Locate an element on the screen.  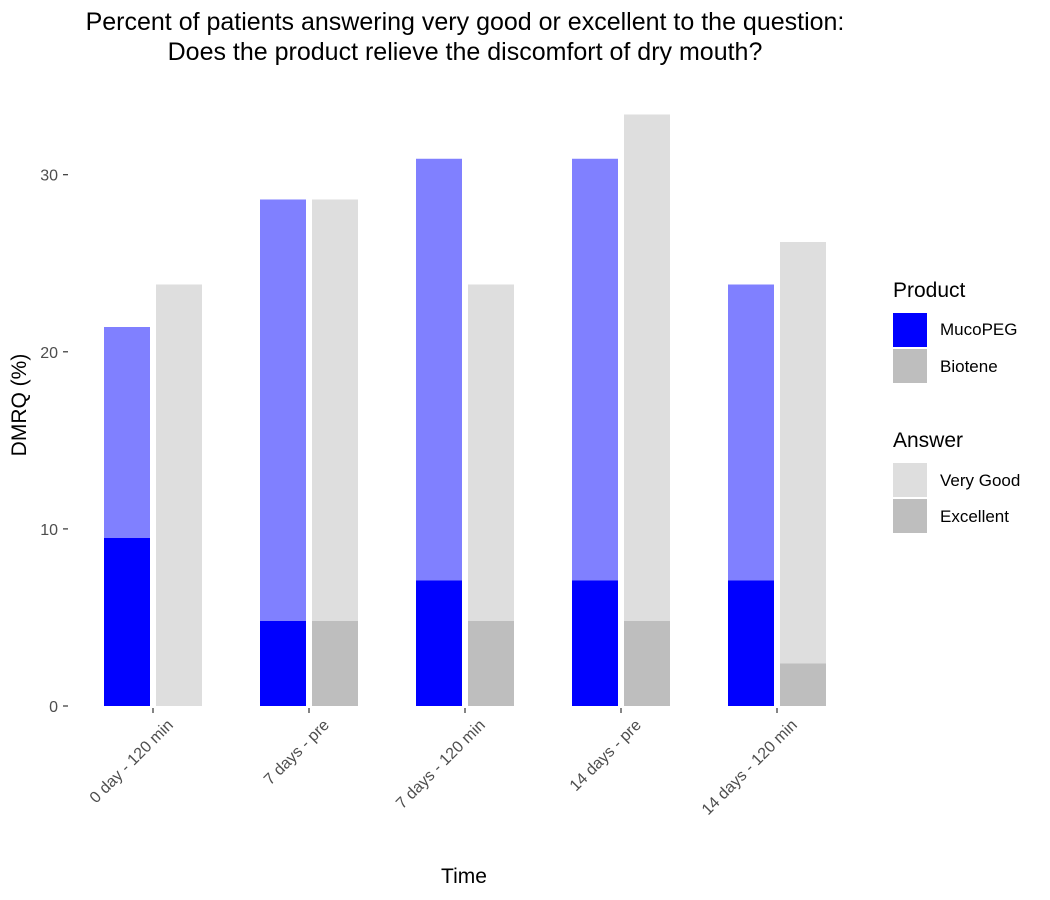
legend-label-mucopeg: MucoPEG is located at coordinates (979, 329).